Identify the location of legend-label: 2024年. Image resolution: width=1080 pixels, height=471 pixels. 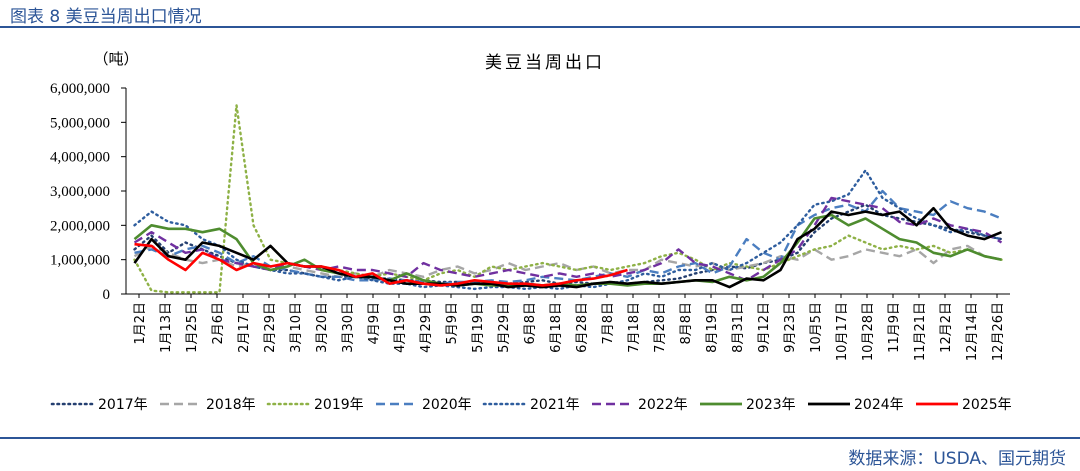
(879, 405).